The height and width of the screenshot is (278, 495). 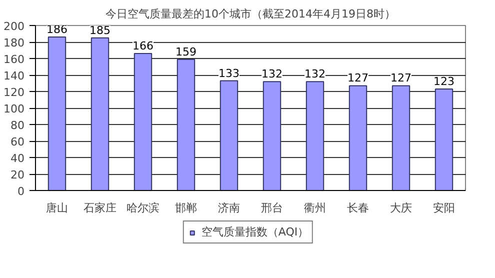 What do you see at coordinates (444, 208) in the screenshot?
I see `x-tick-label: 安阳` at bounding box center [444, 208].